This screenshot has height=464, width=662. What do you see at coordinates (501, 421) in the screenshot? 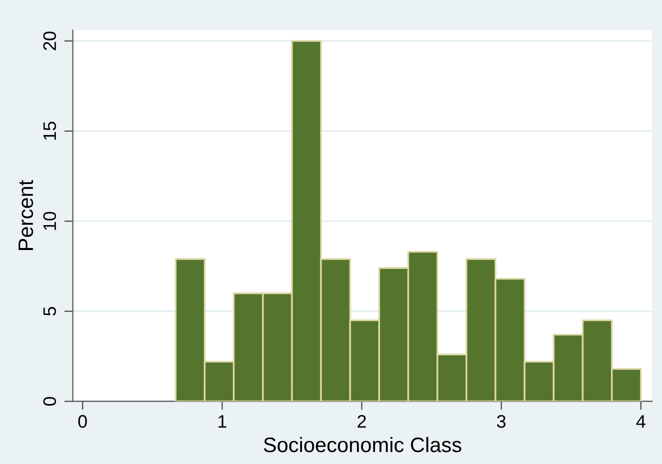
I see `x-tick-label: 3` at bounding box center [501, 421].